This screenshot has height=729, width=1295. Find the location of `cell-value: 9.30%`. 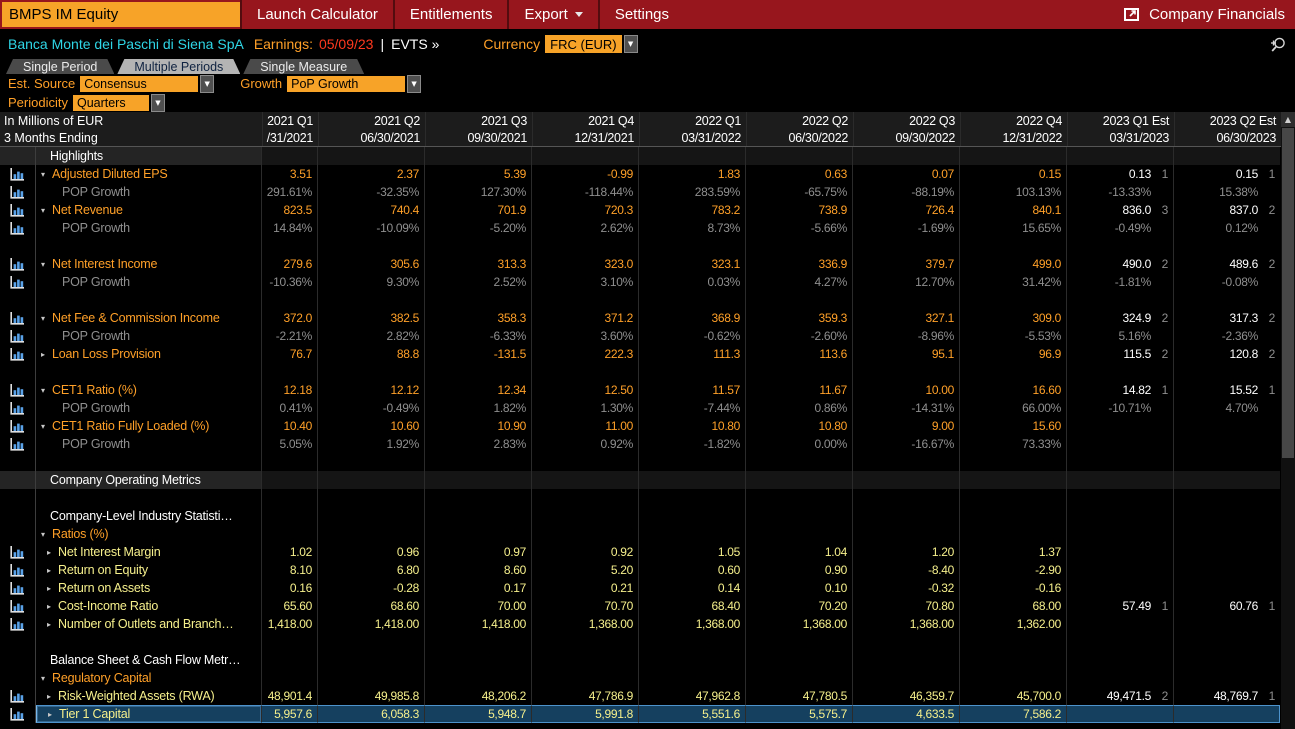

cell-value: 9.30% is located at coordinates (370, 282).